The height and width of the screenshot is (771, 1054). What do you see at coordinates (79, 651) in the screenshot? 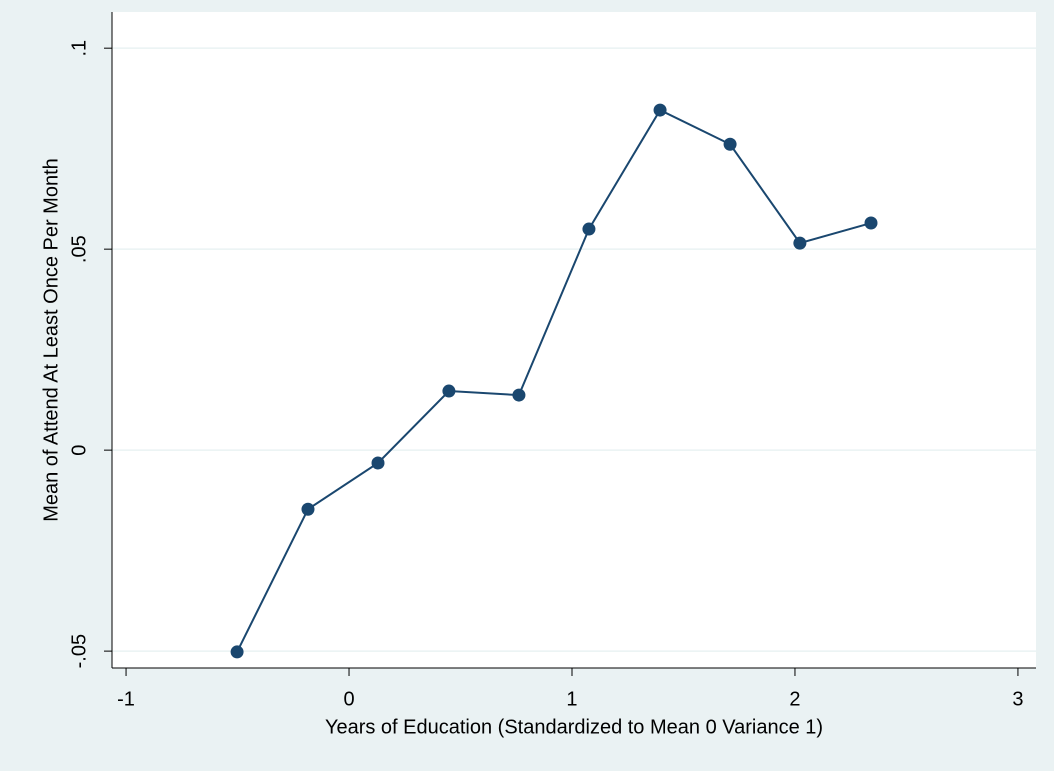
I see `y-tick-label: -.05` at bounding box center [79, 651].